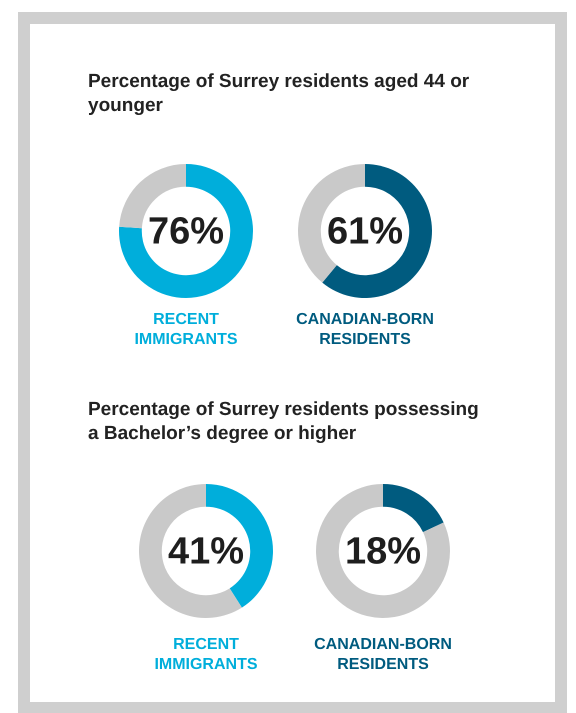  I want to click on text: 61%, so click(365, 231).